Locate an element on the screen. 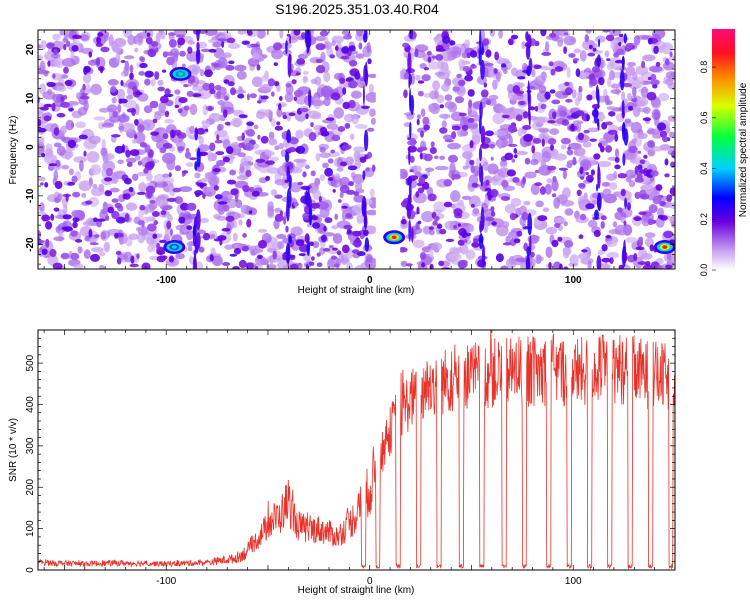  y-tick-label: -20 is located at coordinates (30, 244).